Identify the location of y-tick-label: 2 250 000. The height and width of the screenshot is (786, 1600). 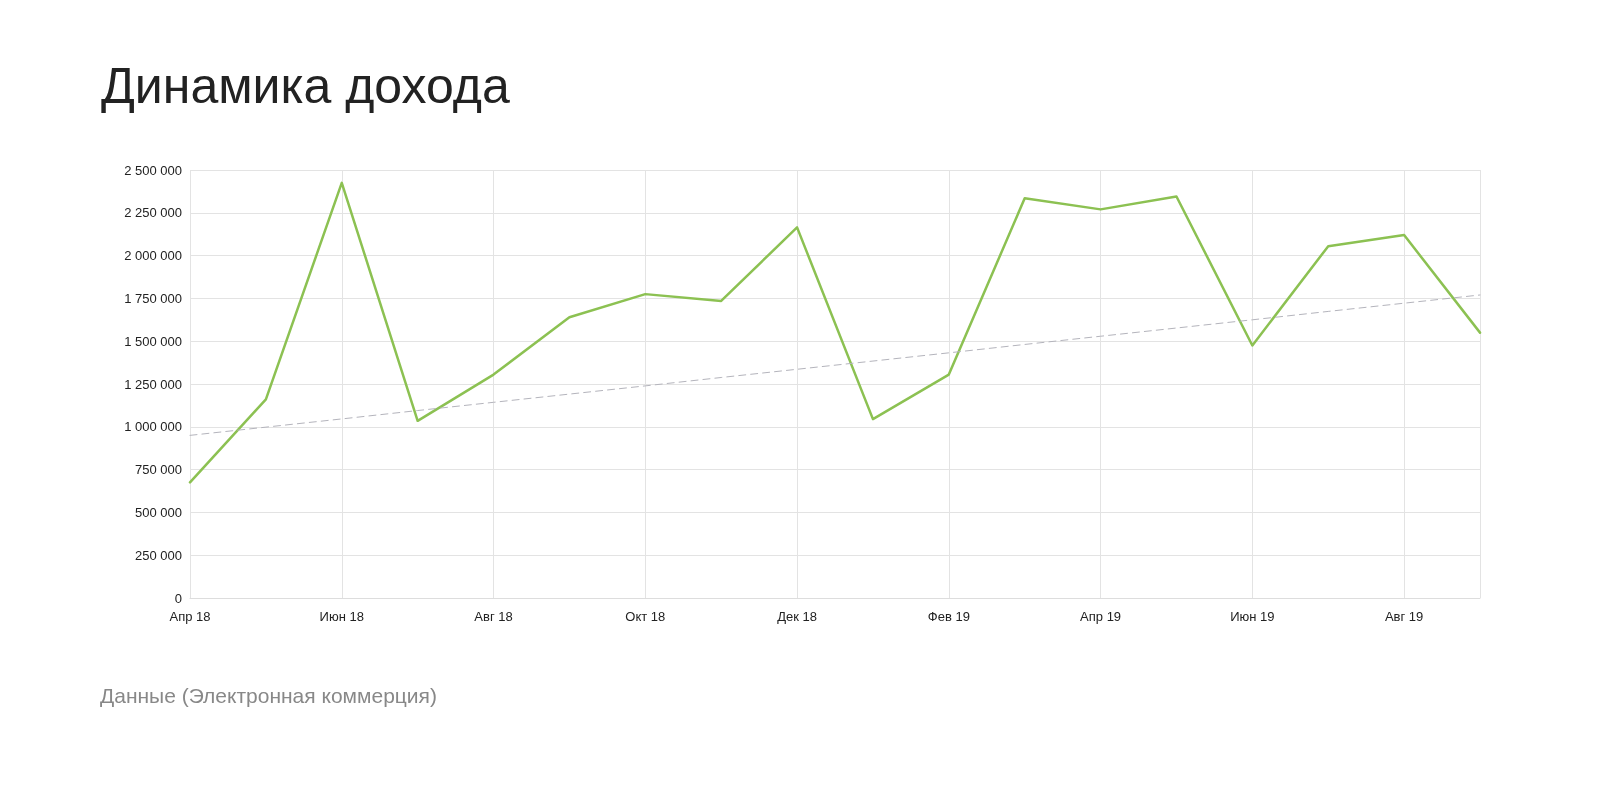
(153, 213).